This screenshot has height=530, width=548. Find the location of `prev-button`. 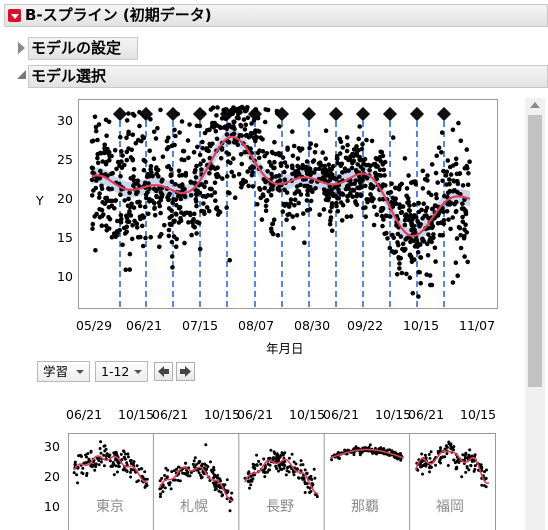

prev-button is located at coordinates (163, 371).